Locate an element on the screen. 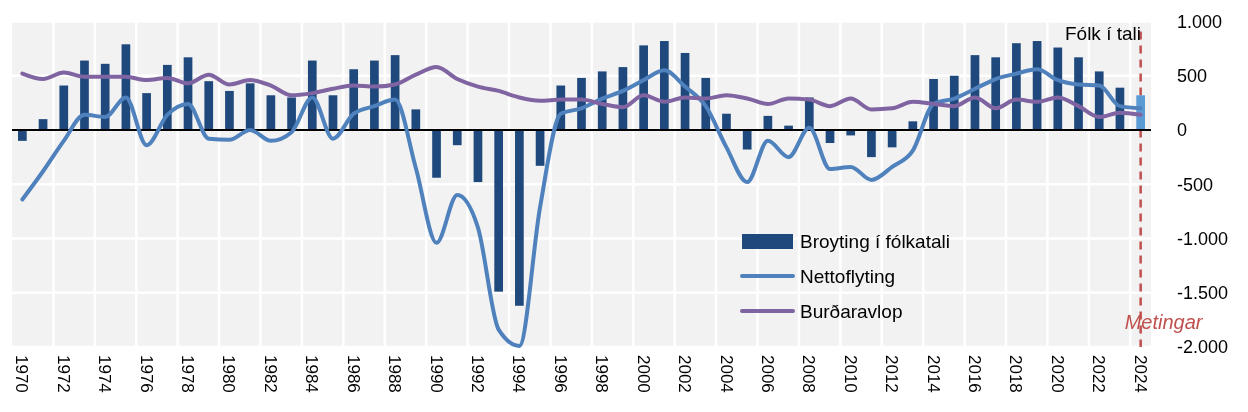 The height and width of the screenshot is (412, 1248). ref-line-label: Metingar is located at coordinates (1164, 322).